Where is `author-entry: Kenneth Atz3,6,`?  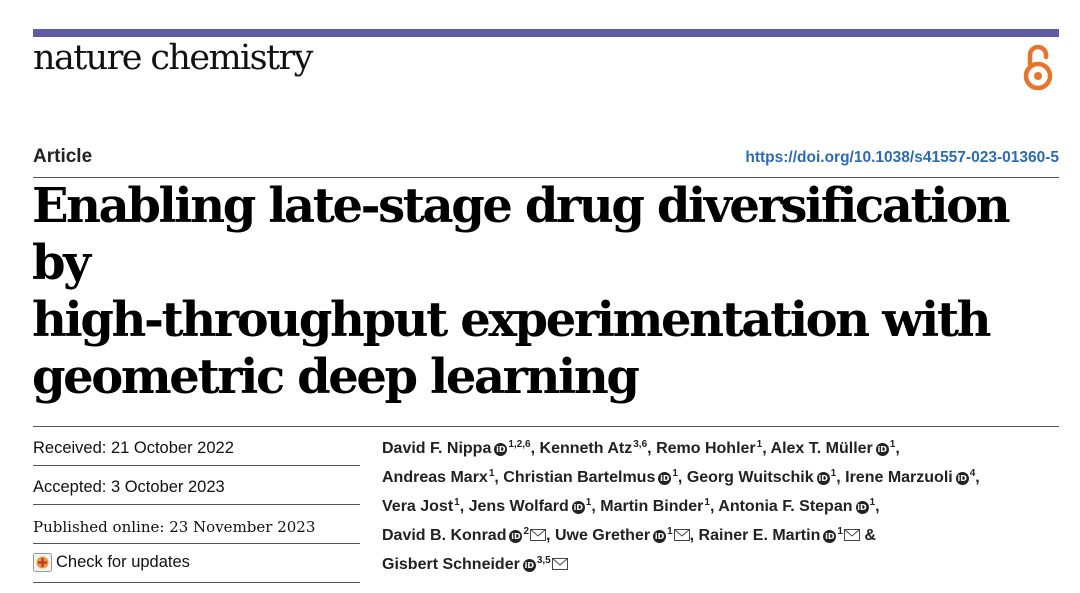
author-entry: Kenneth Atz3,6, is located at coordinates (595, 448).